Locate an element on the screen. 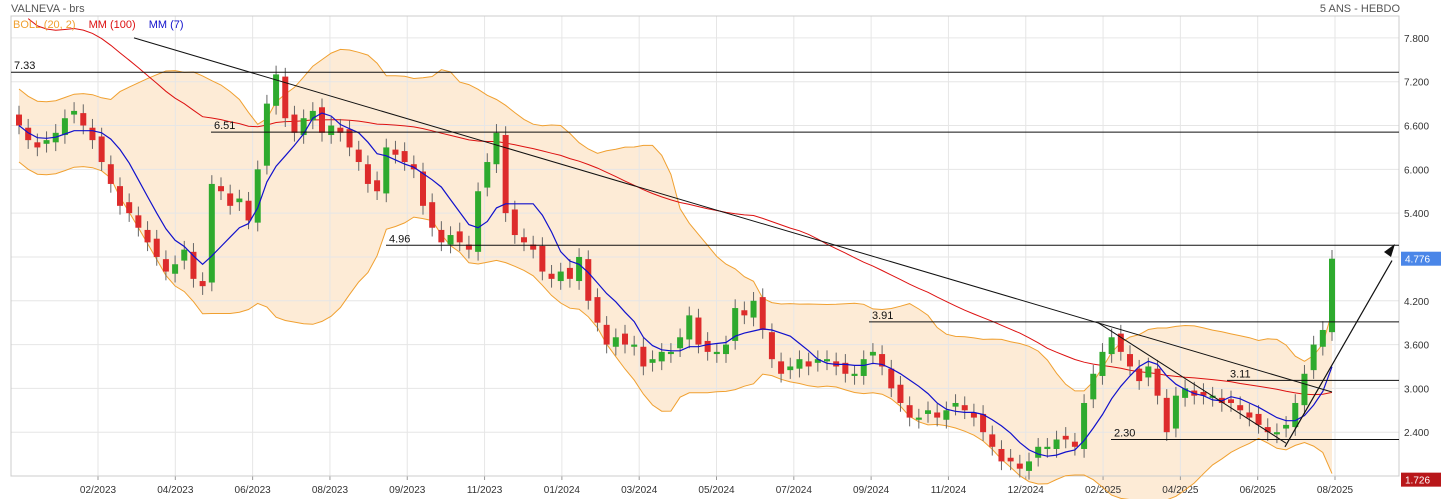 This screenshot has height=504, width=1445. level-label: 7.33 is located at coordinates (24, 66).